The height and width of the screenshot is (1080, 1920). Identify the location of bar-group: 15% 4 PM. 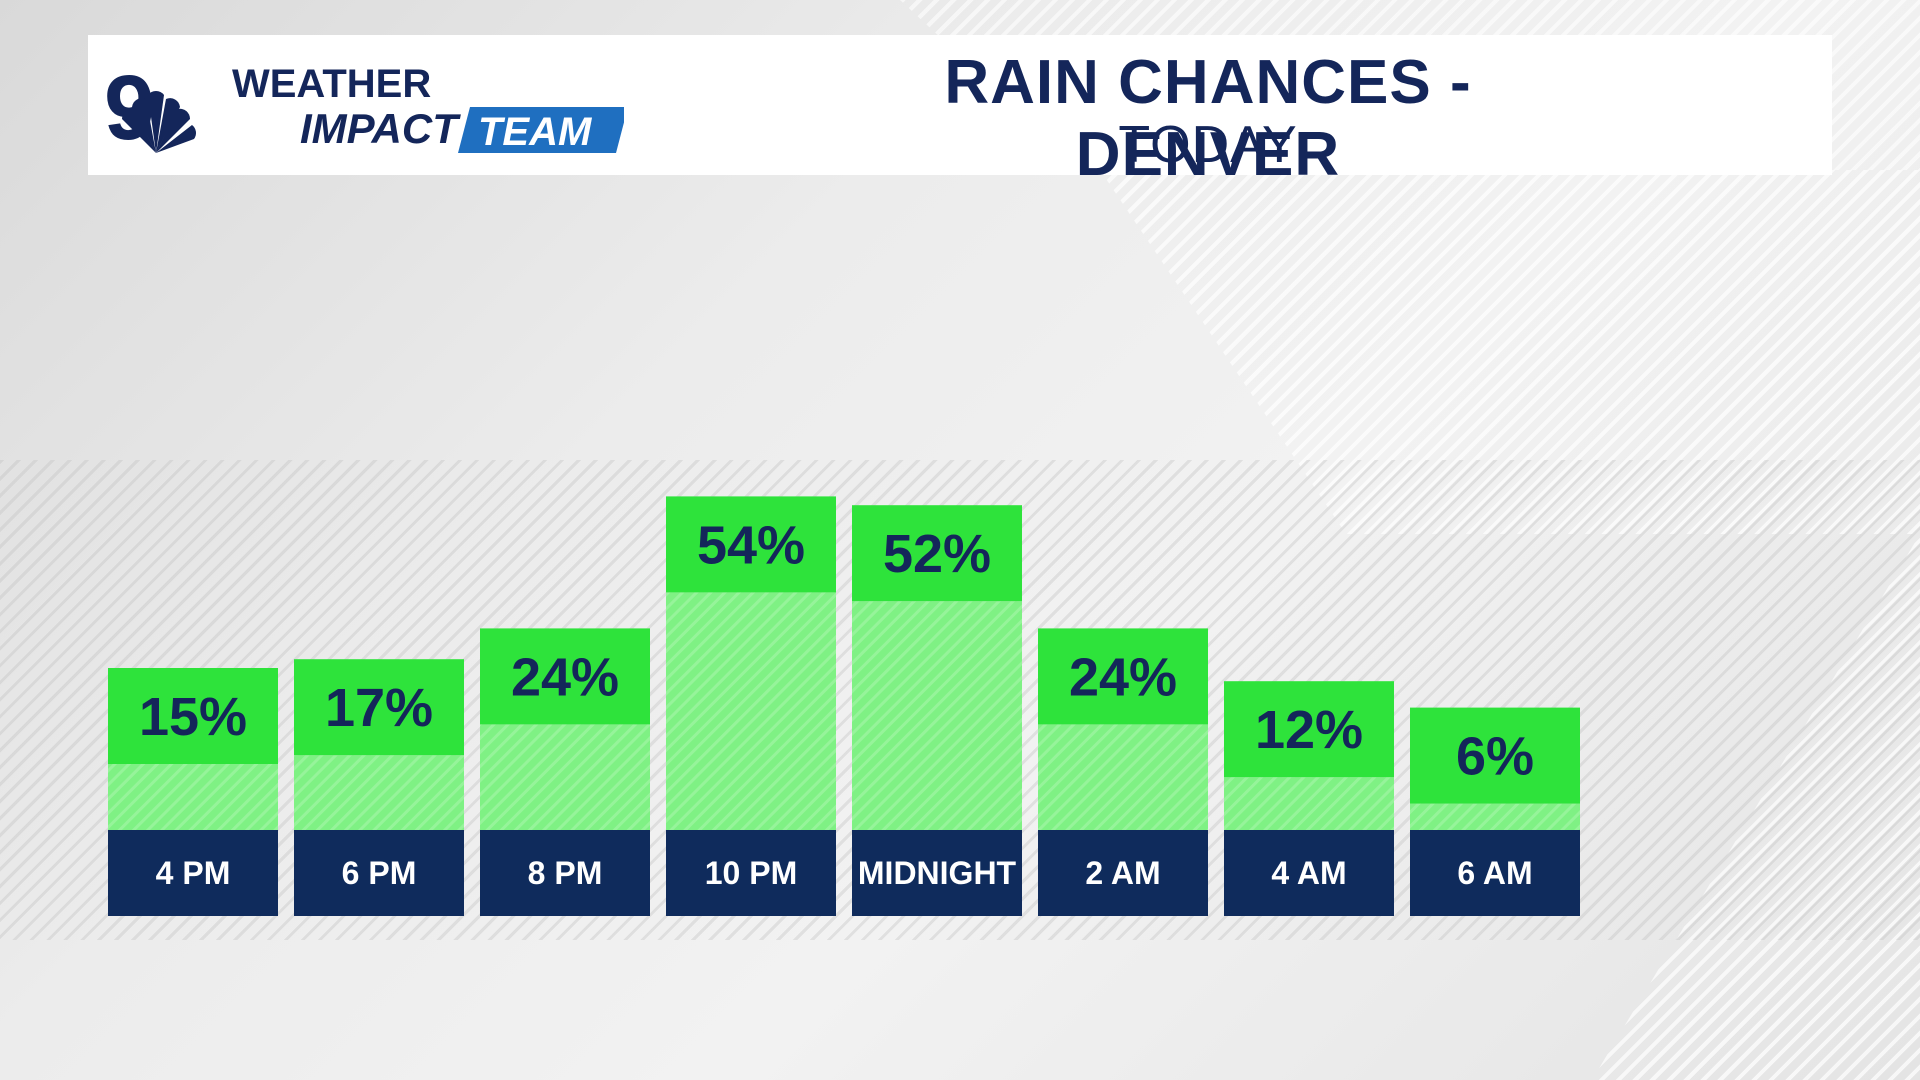
(193, 792).